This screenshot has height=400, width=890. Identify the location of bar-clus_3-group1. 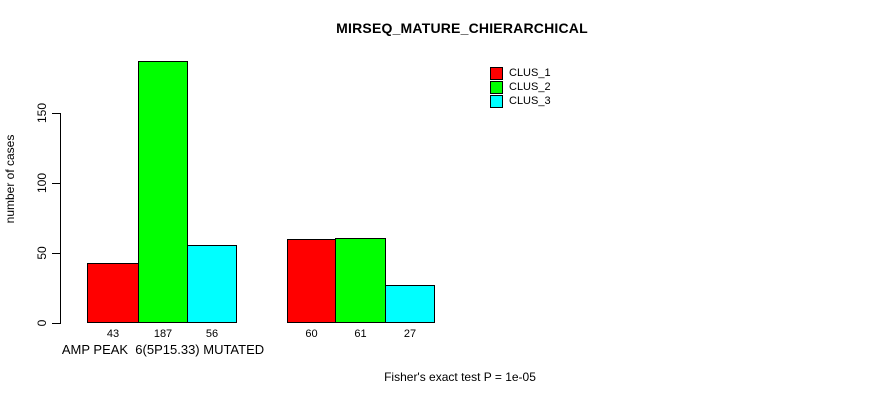
(212, 284).